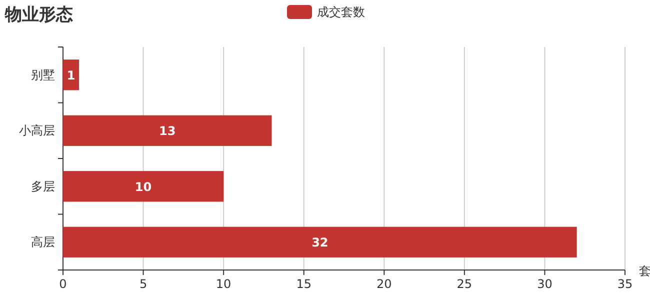  I want to click on x-tick: 5, so click(143, 284).